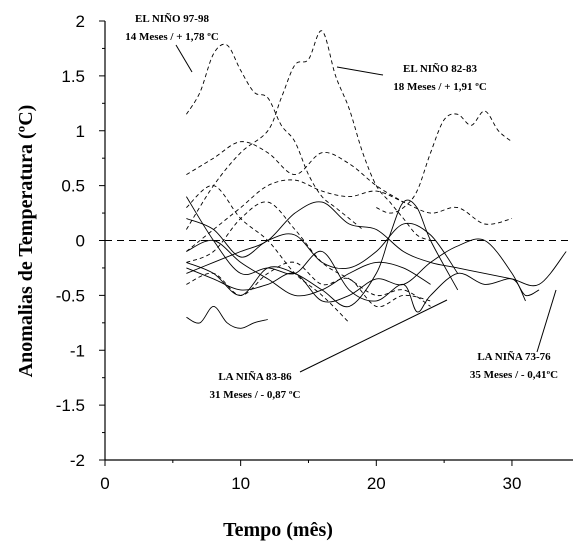  What do you see at coordinates (511, 483) in the screenshot?
I see `x-tick-label: 30` at bounding box center [511, 483].